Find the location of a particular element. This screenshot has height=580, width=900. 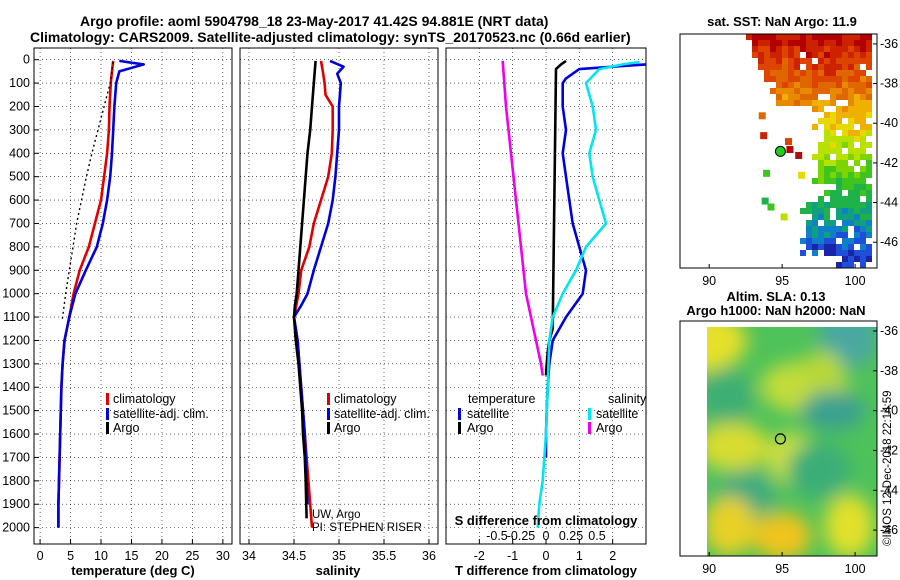

sst-frame is located at coordinates (778, 151).